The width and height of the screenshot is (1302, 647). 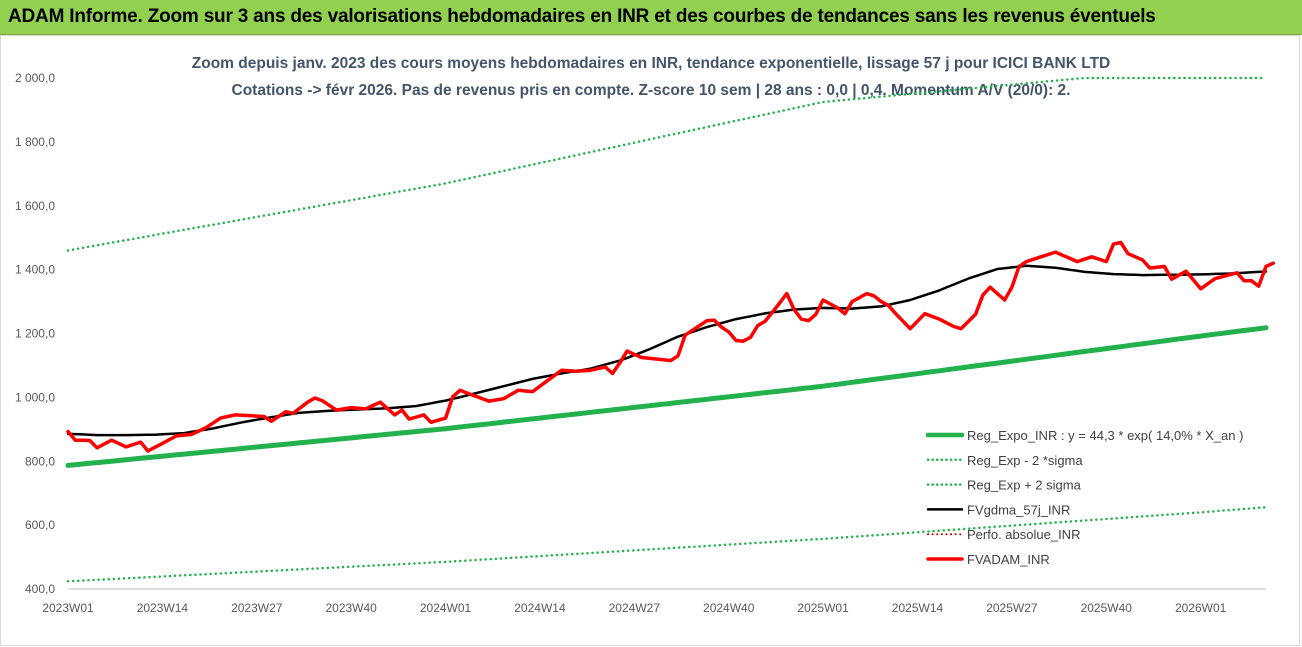 I want to click on x-tick-label: 2024W01, so click(x=446, y=608).